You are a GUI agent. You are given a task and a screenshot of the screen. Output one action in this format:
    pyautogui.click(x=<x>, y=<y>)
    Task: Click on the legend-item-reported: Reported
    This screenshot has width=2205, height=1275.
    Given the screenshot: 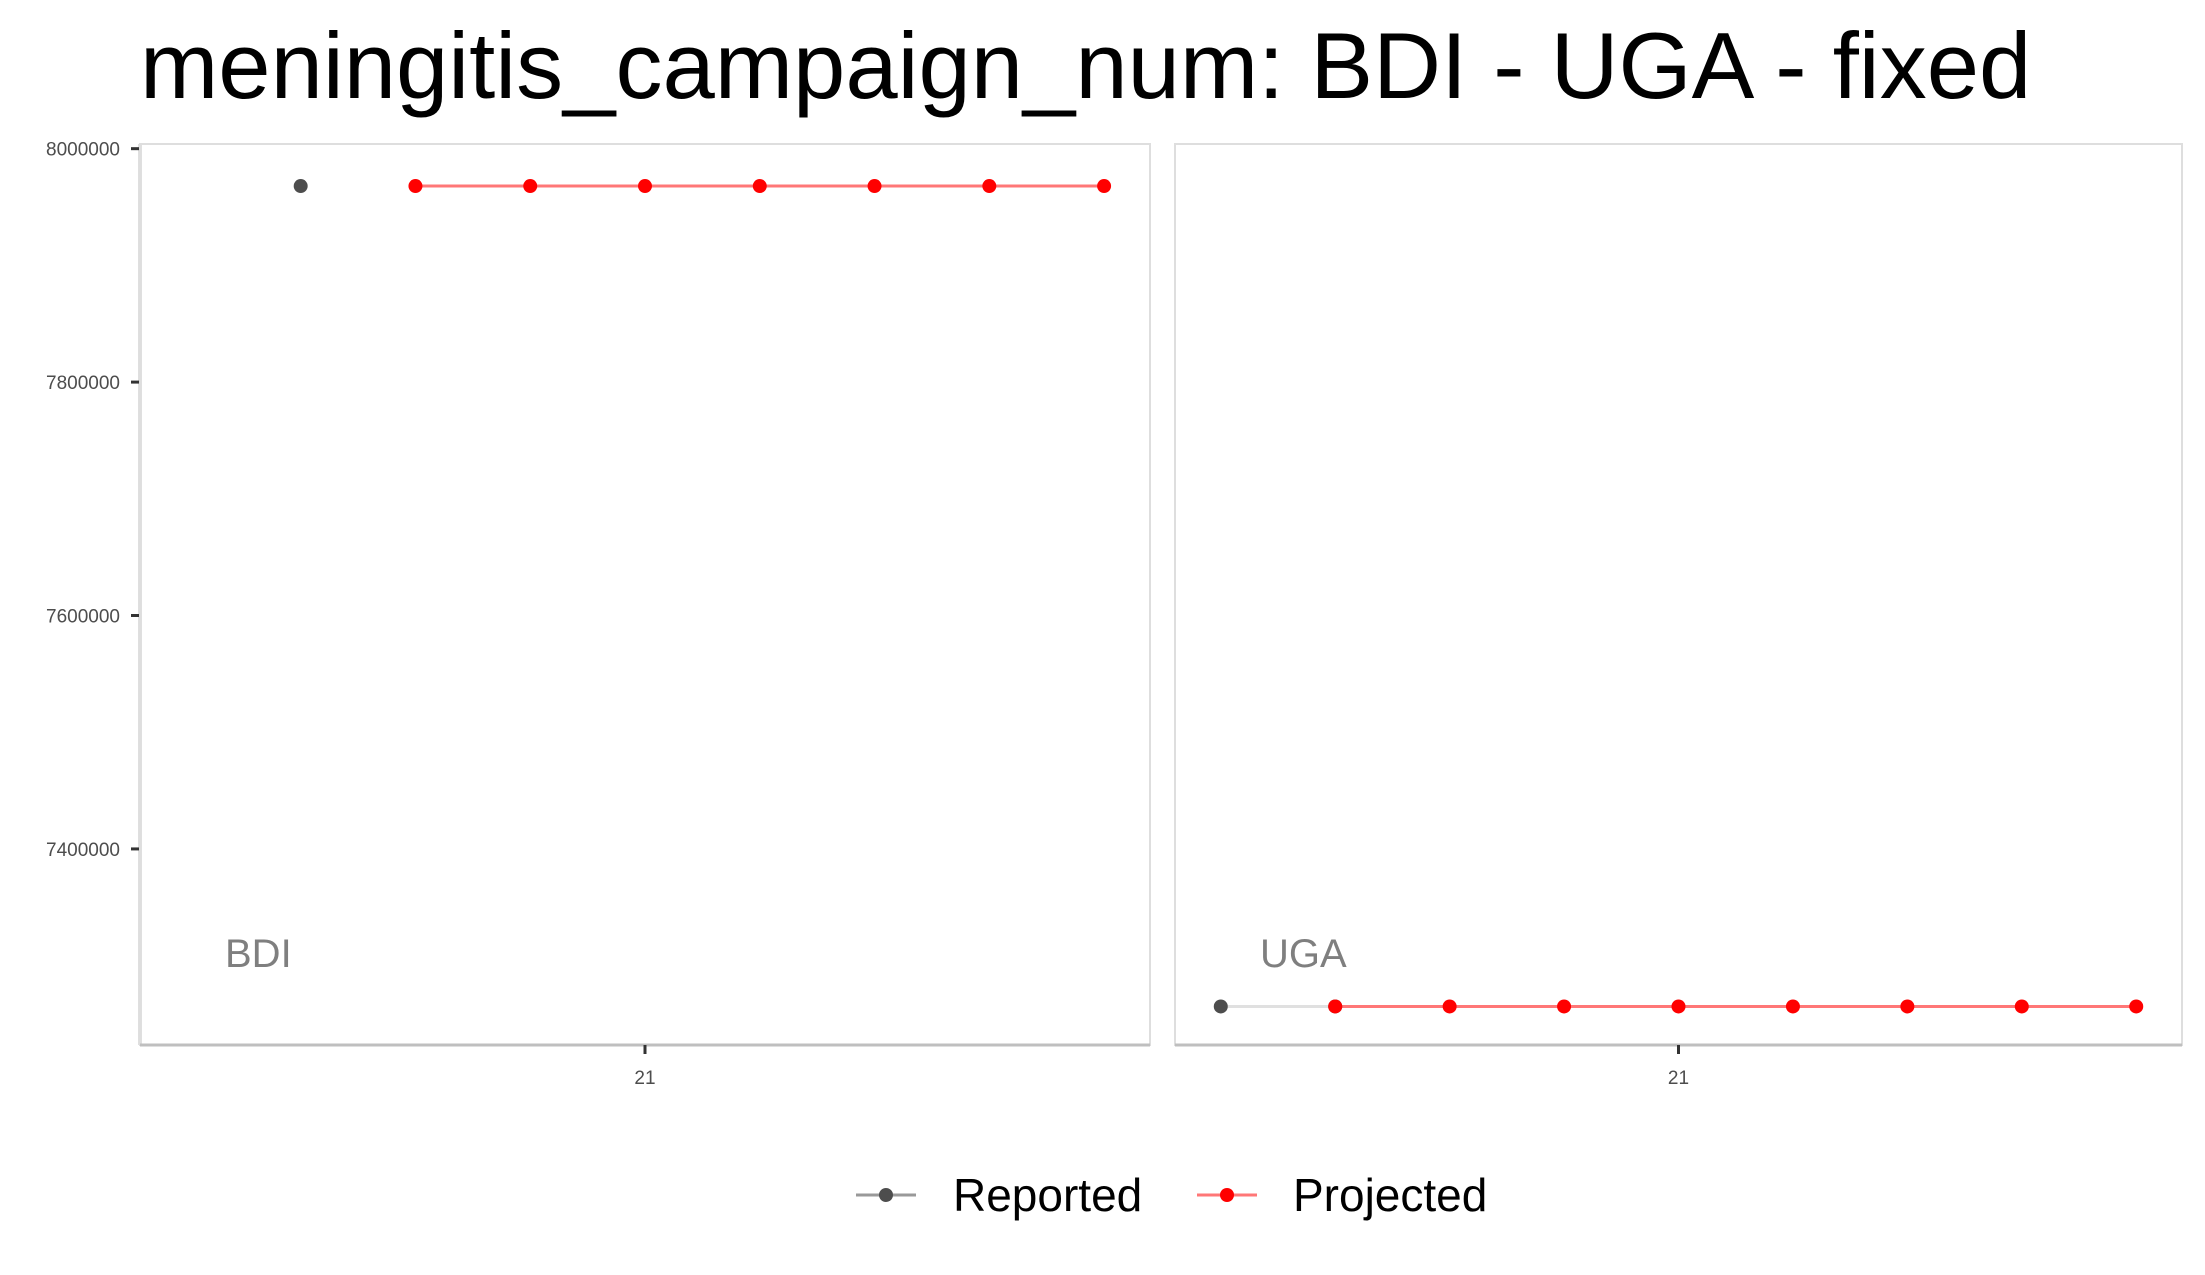 What is the action you would take?
    pyautogui.click(x=999, y=1195)
    